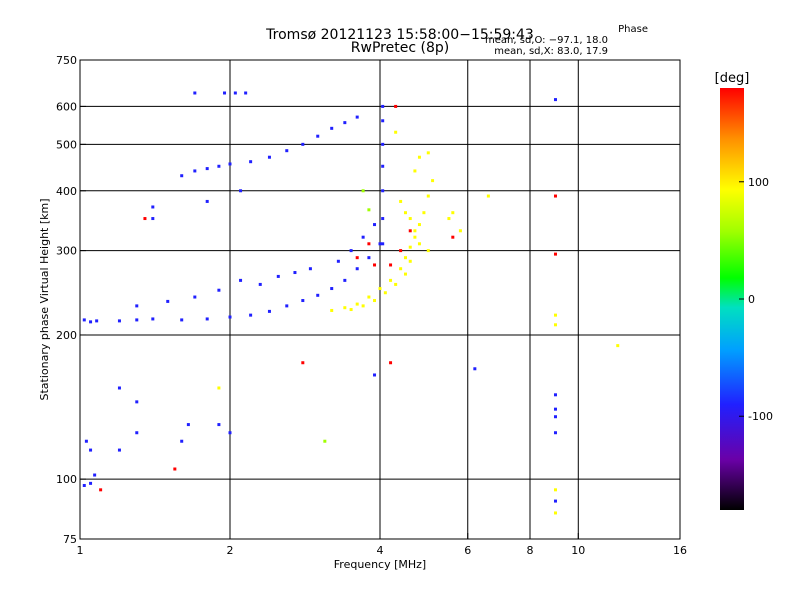 The width and height of the screenshot is (800, 600). I want to click on x-tick-label: 6, so click(467, 550).